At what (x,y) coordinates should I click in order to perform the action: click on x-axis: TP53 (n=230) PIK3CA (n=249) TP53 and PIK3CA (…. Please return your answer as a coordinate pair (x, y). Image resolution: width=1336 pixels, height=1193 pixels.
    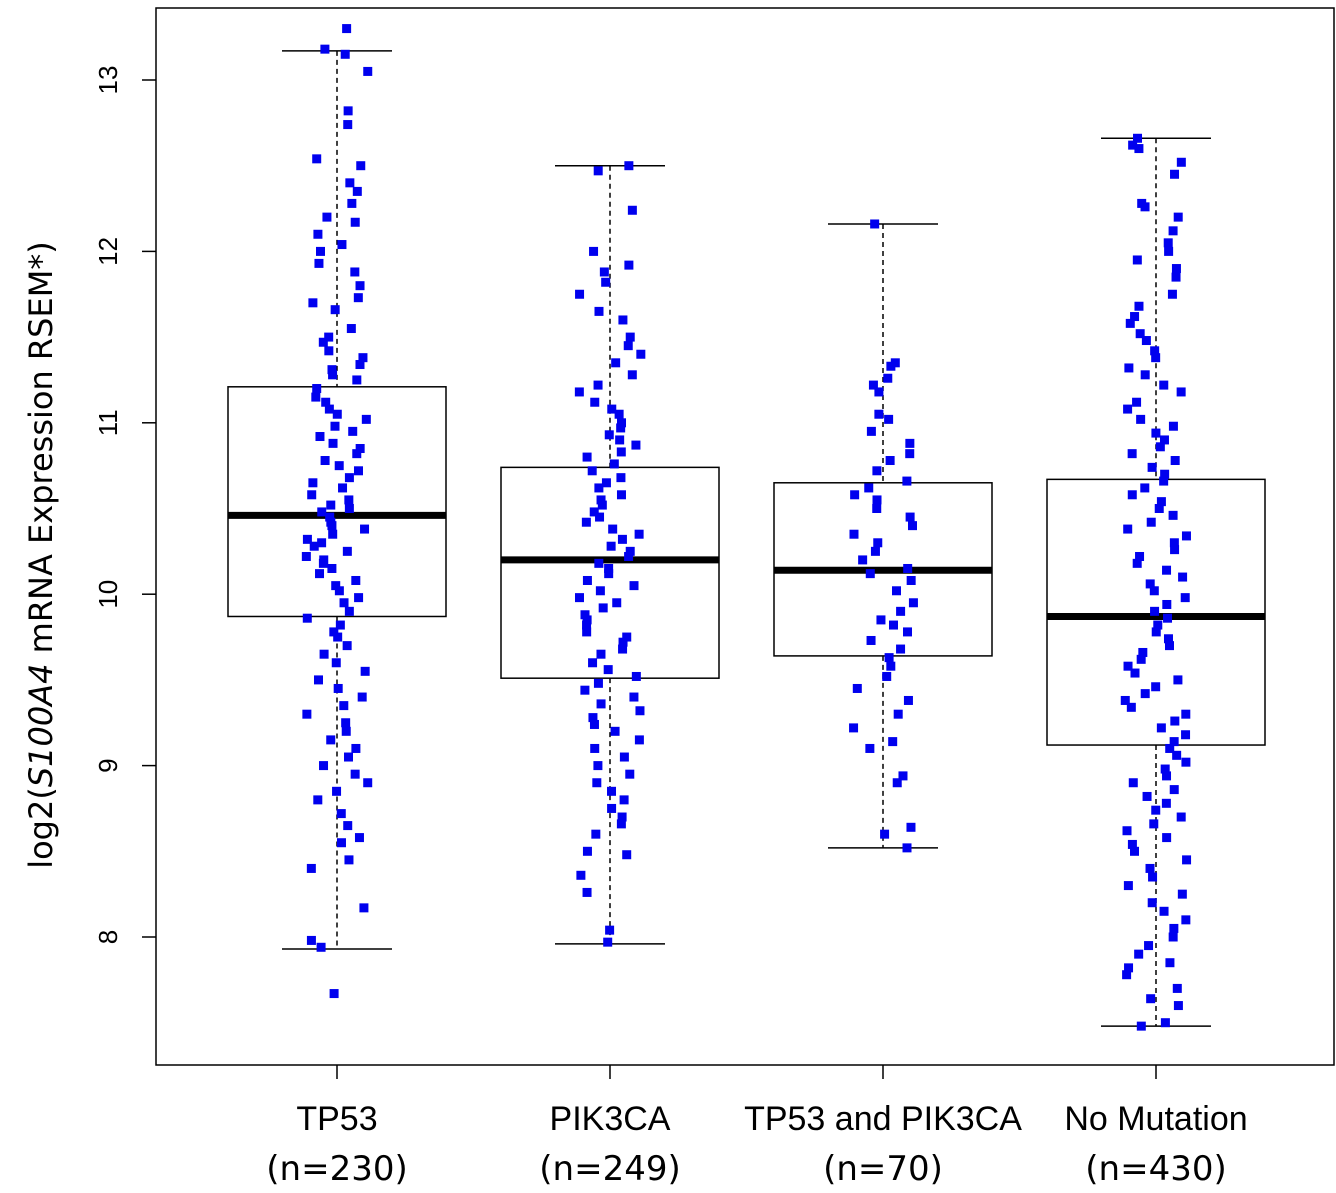
    Looking at the image, I should click on (757, 1127).